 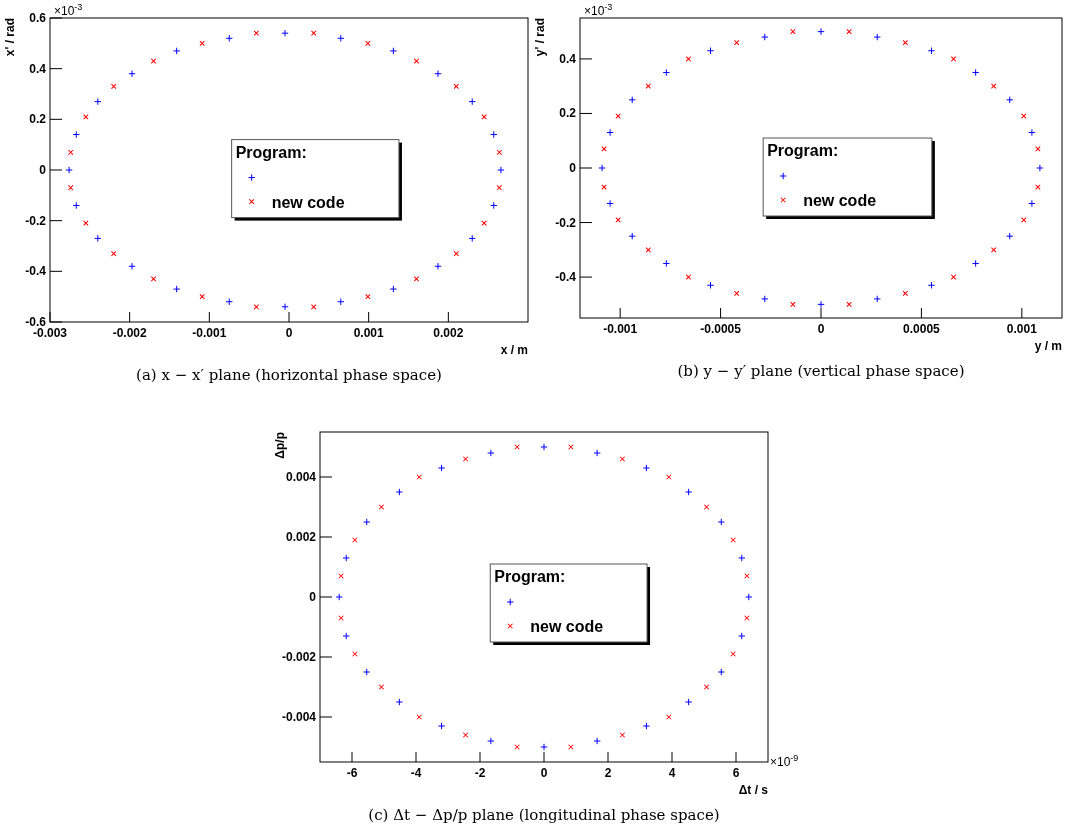 I want to click on x-tick-label: 4, so click(x=672, y=773).